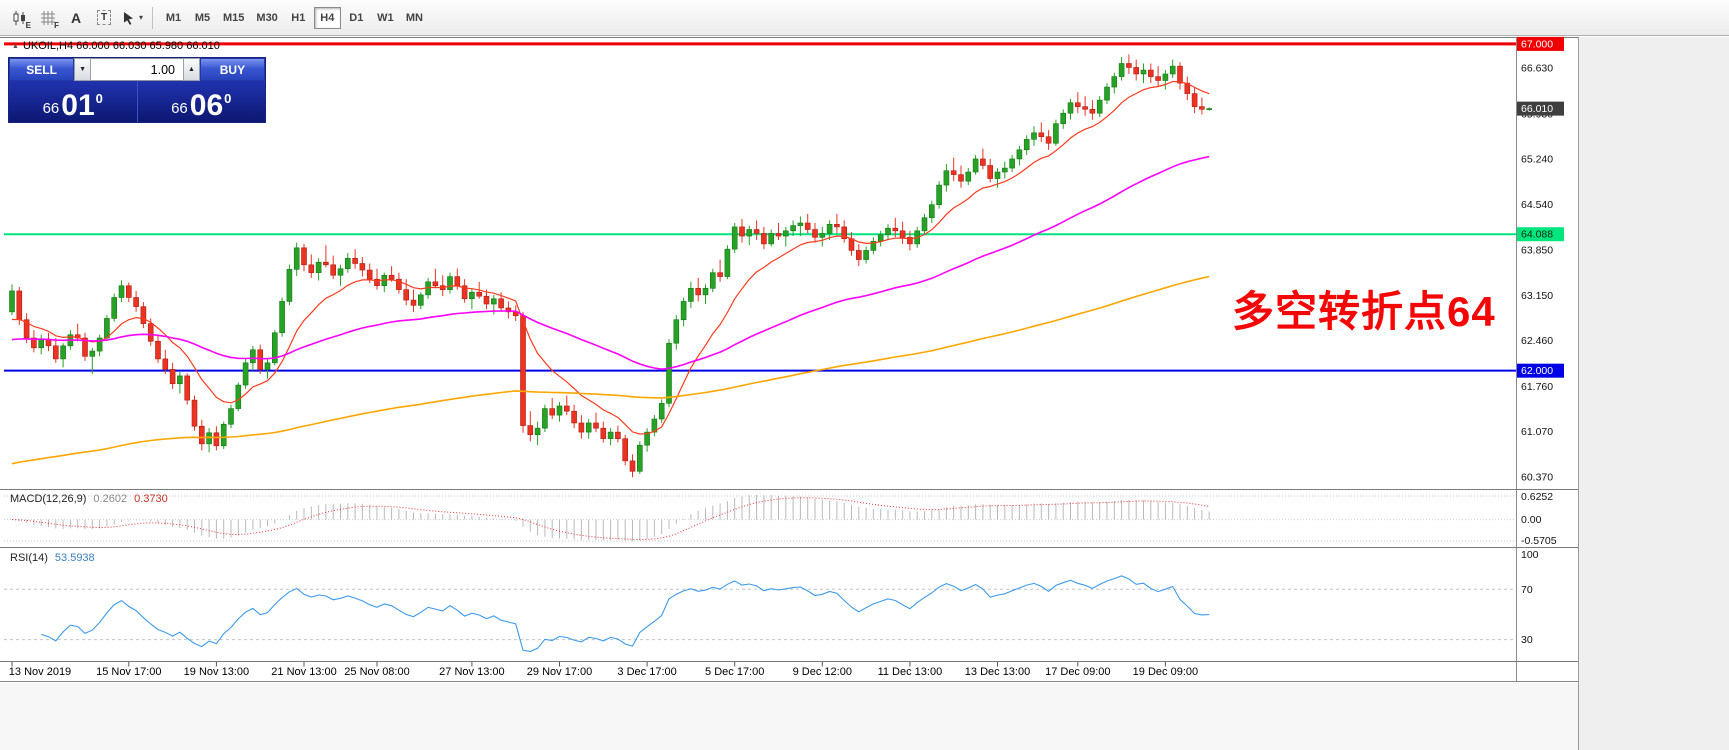  I want to click on time-axis-label: 19 Dec 09:00, so click(1165, 672).